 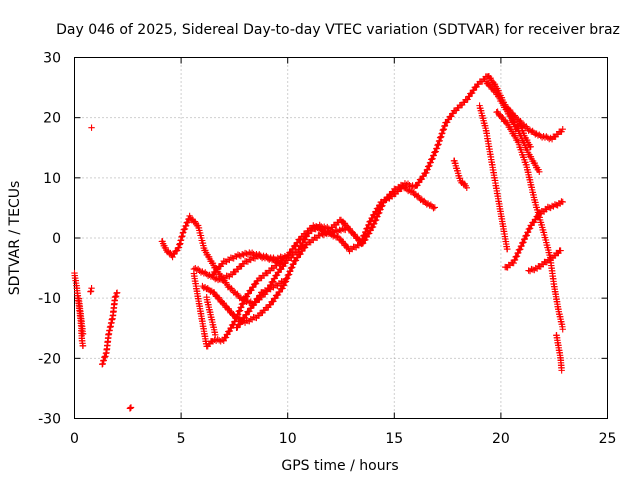 What do you see at coordinates (394, 439) in the screenshot?
I see `x-tick-label: 15` at bounding box center [394, 439].